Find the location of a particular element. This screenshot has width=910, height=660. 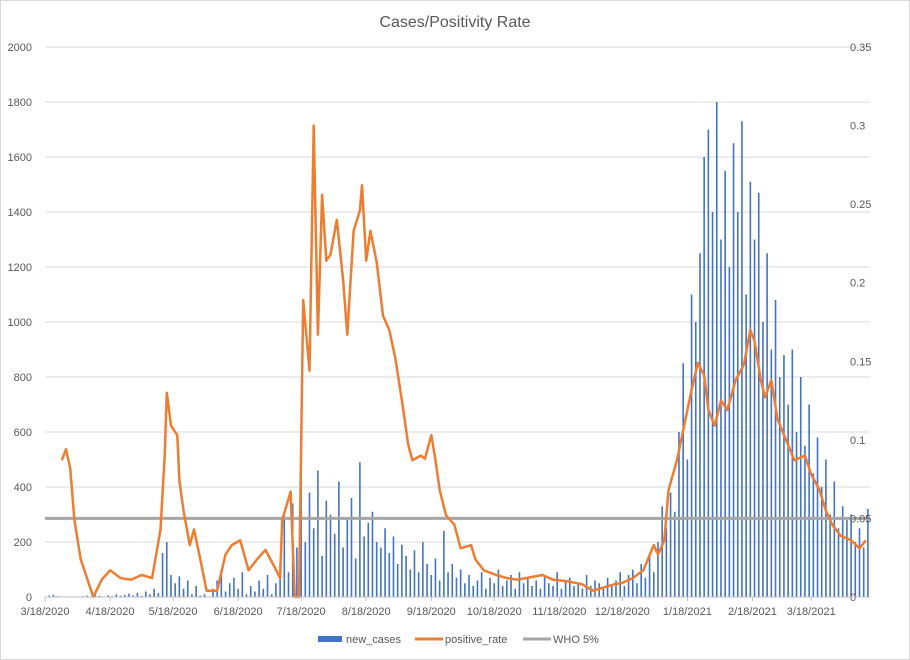

legend-label-positive-rate: positive_rate is located at coordinates (476, 640).